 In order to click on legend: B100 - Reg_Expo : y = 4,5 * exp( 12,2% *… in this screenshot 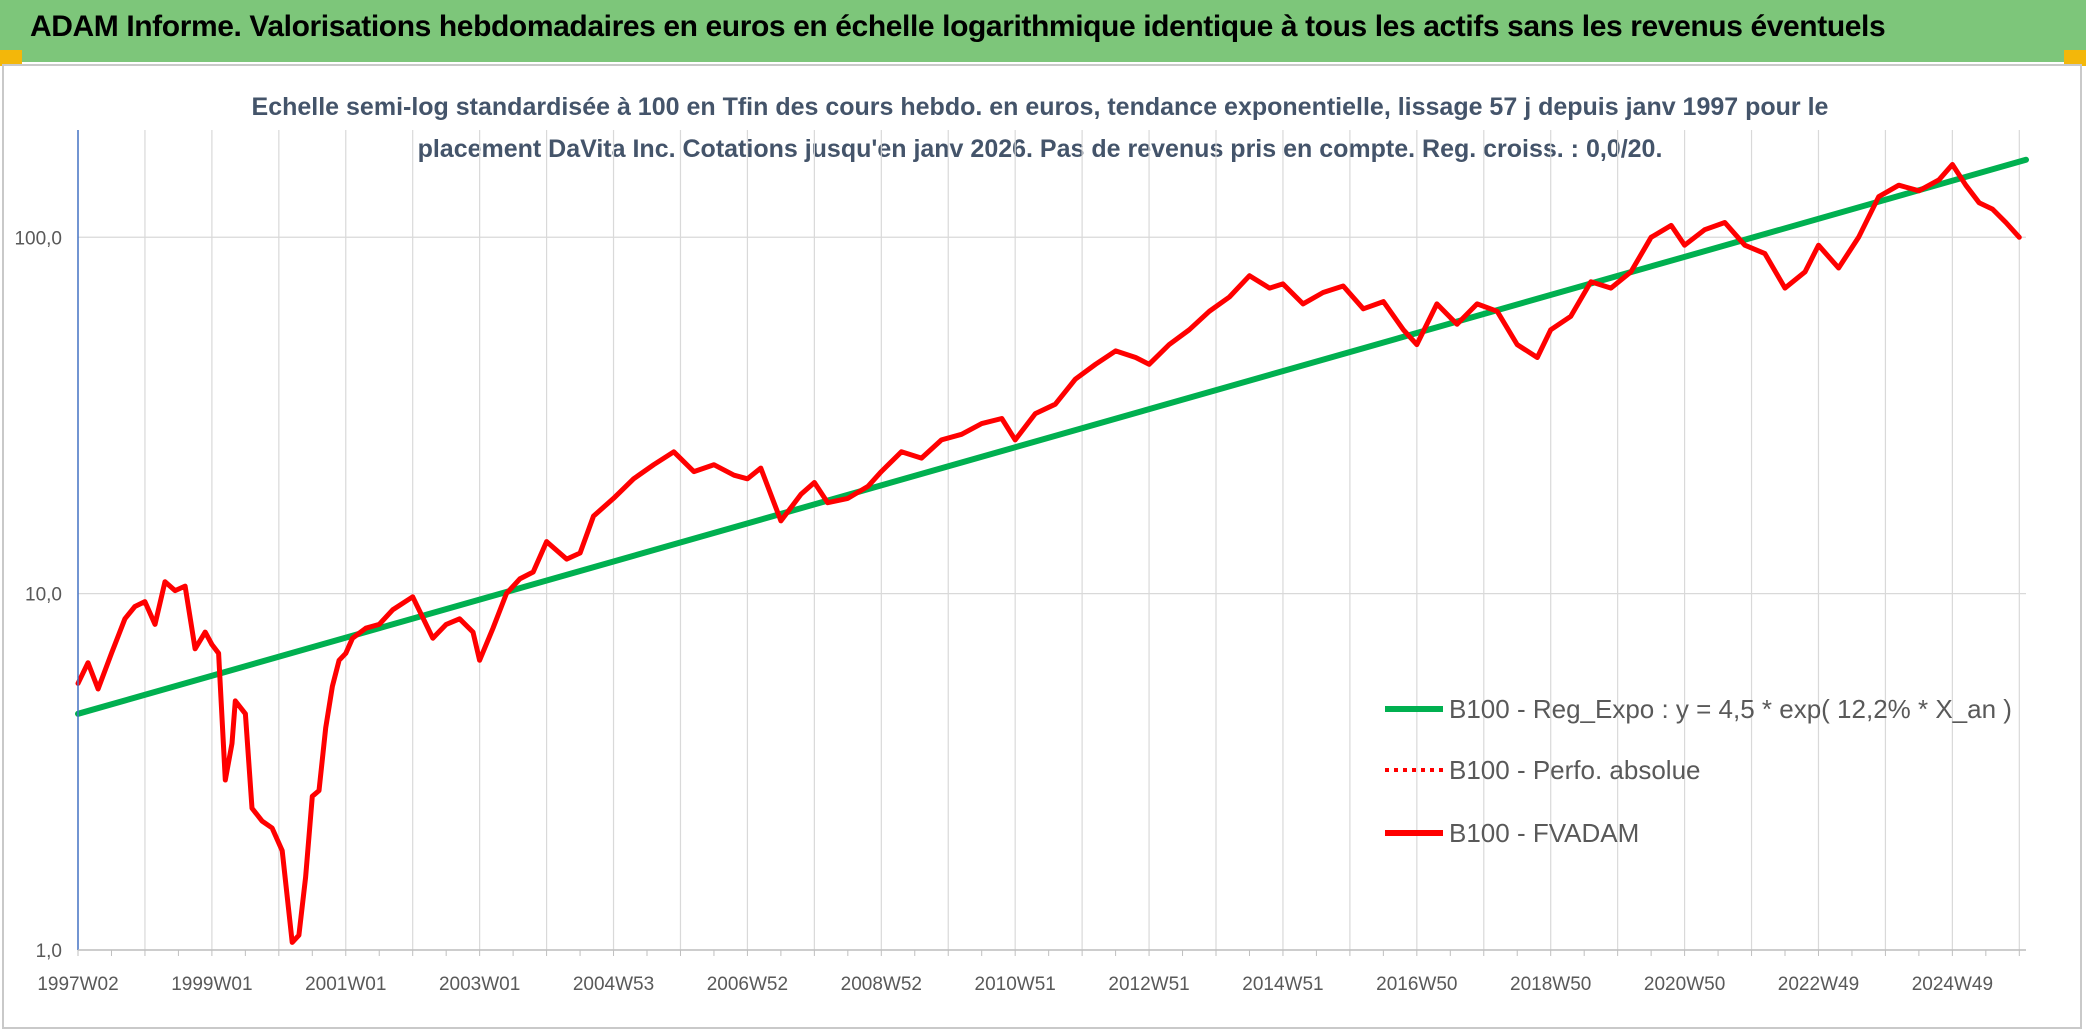, I will do `click(1698, 771)`.